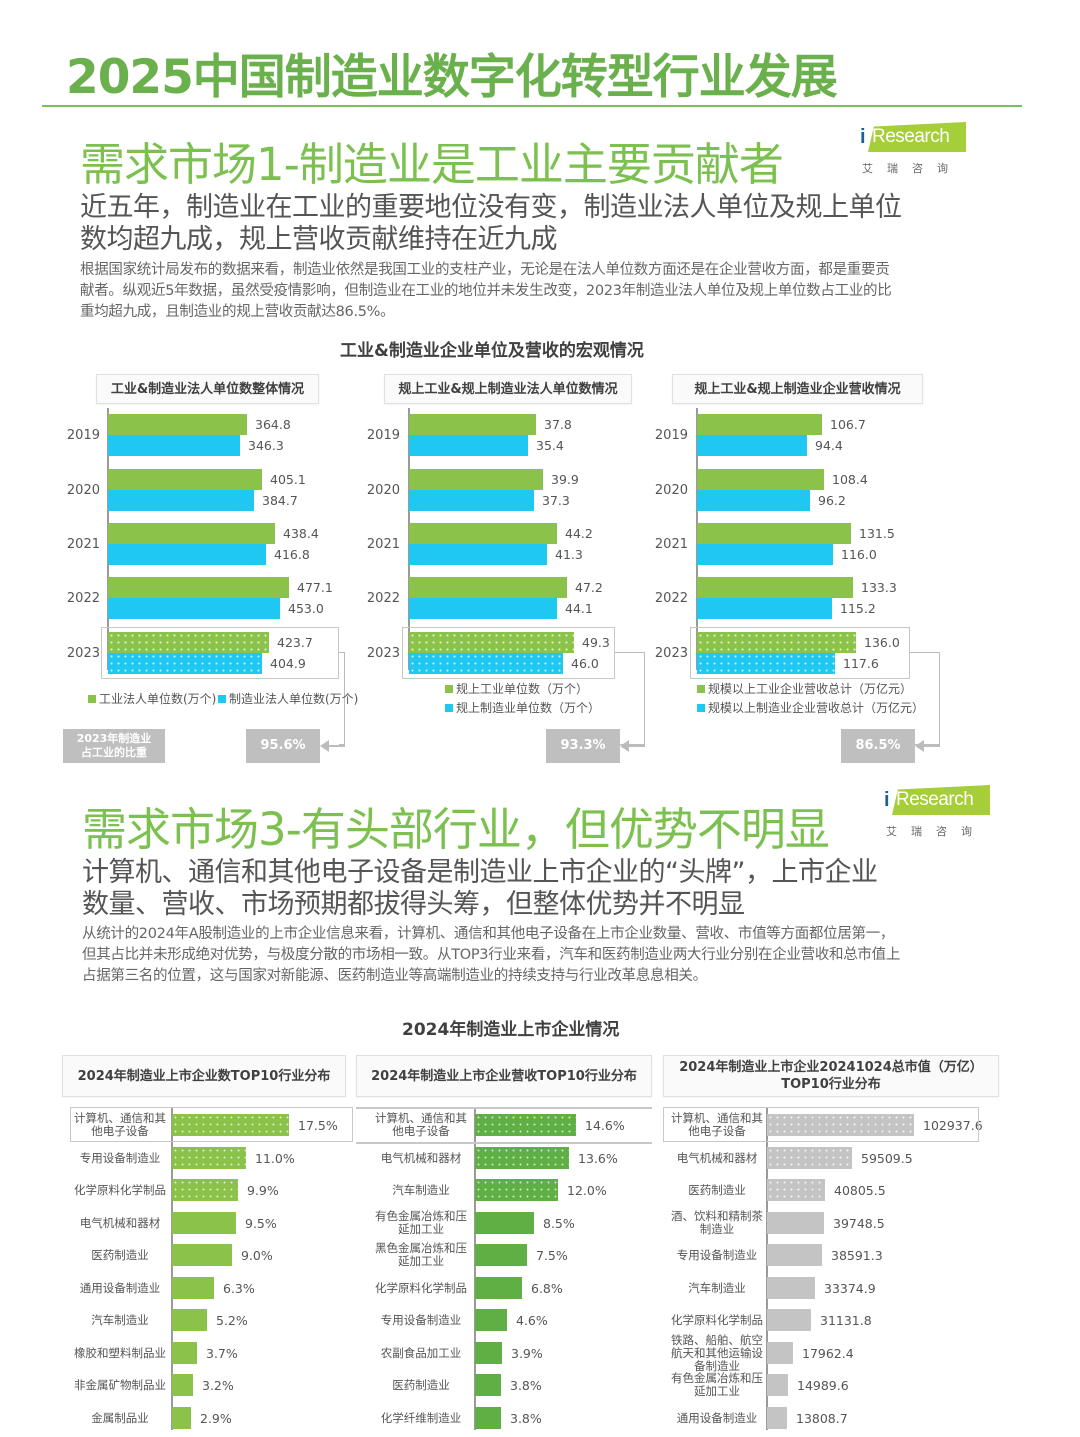  I want to click on value-label: 364.8, so click(273, 424).